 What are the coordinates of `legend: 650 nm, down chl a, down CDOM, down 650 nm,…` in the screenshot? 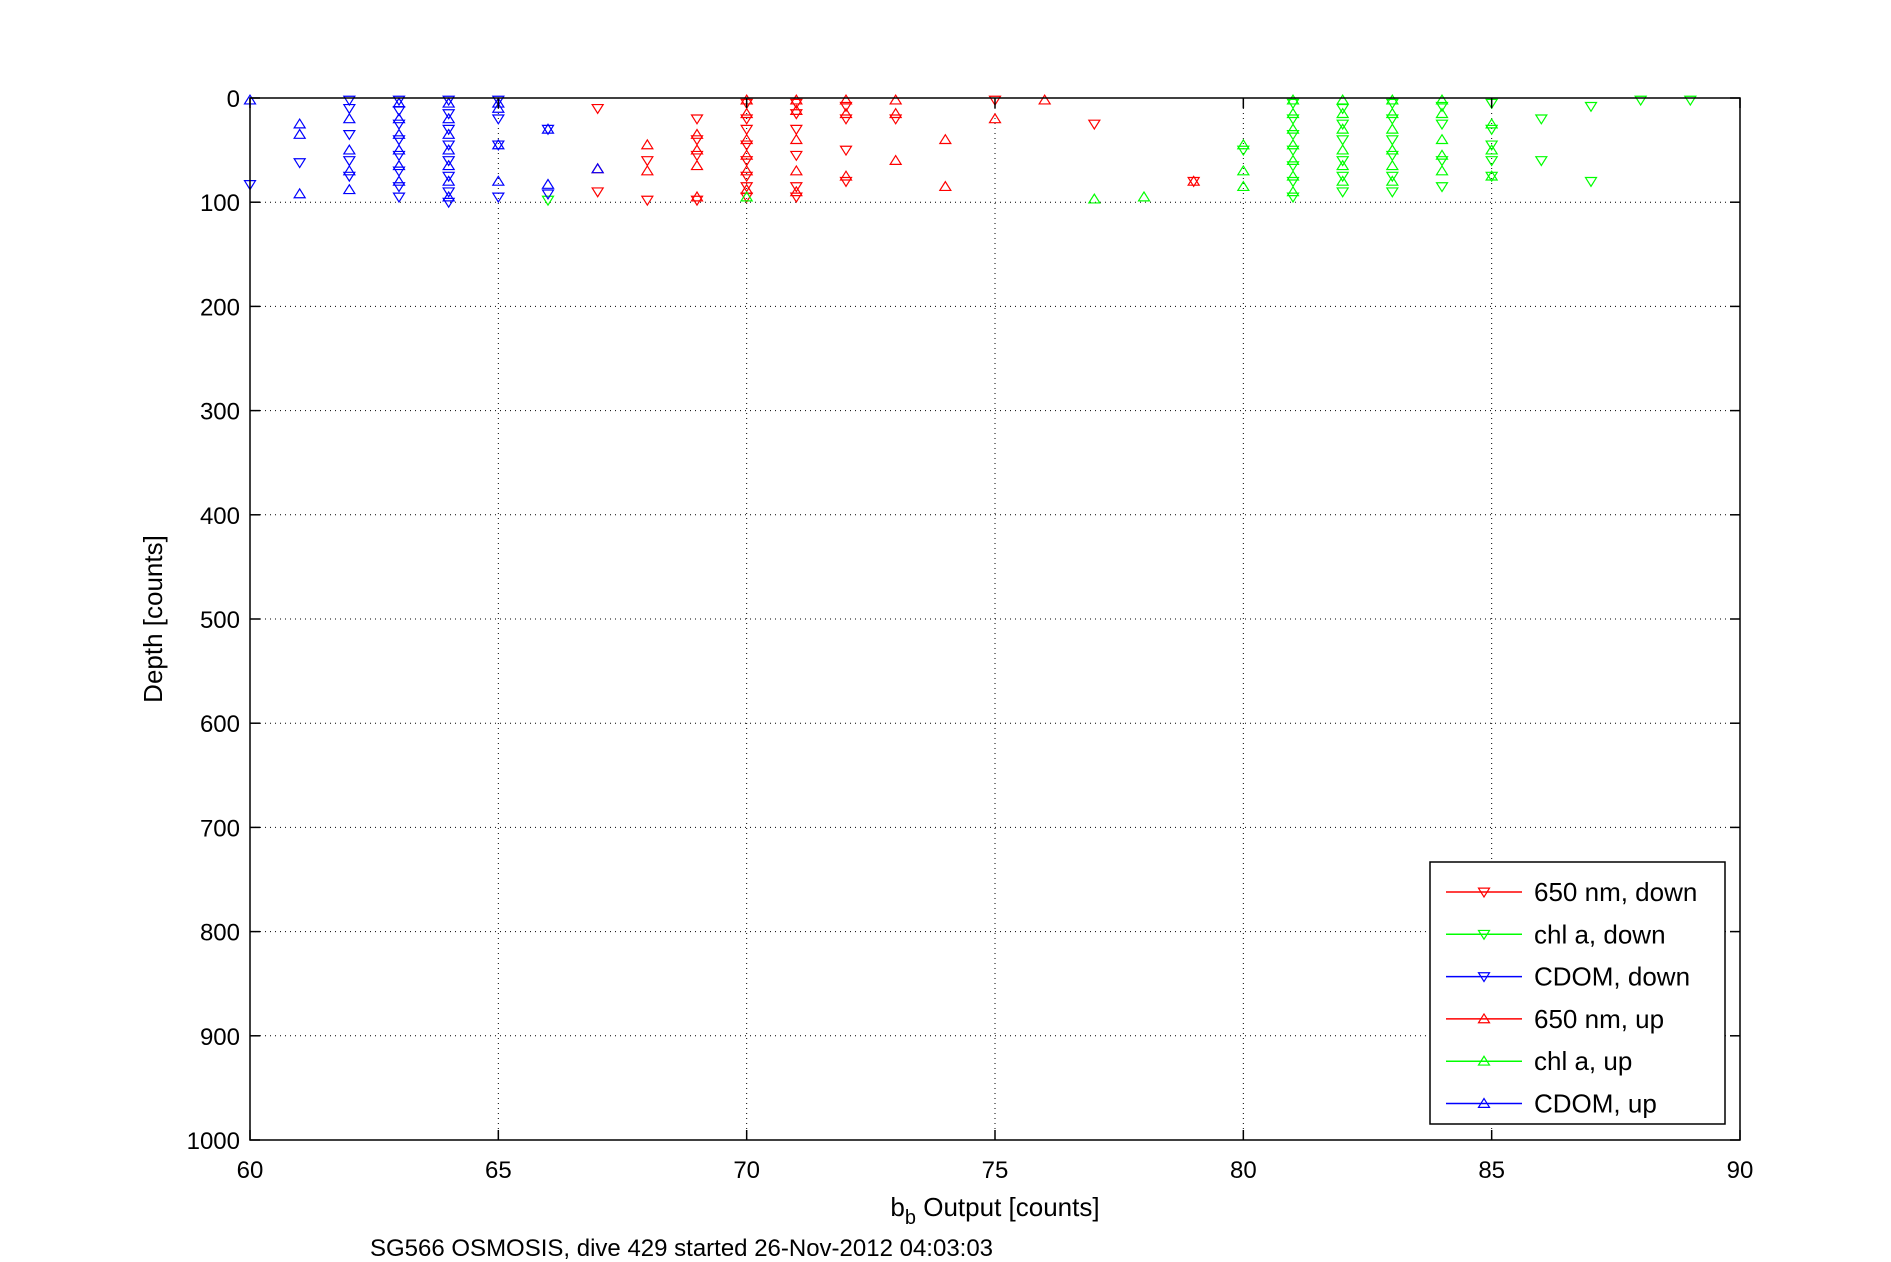 It's located at (1577, 993).